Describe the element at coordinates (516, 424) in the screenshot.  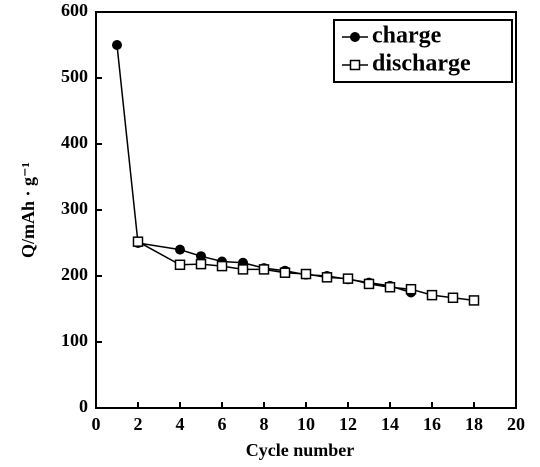
I see `x-tick-label: 20` at that location.